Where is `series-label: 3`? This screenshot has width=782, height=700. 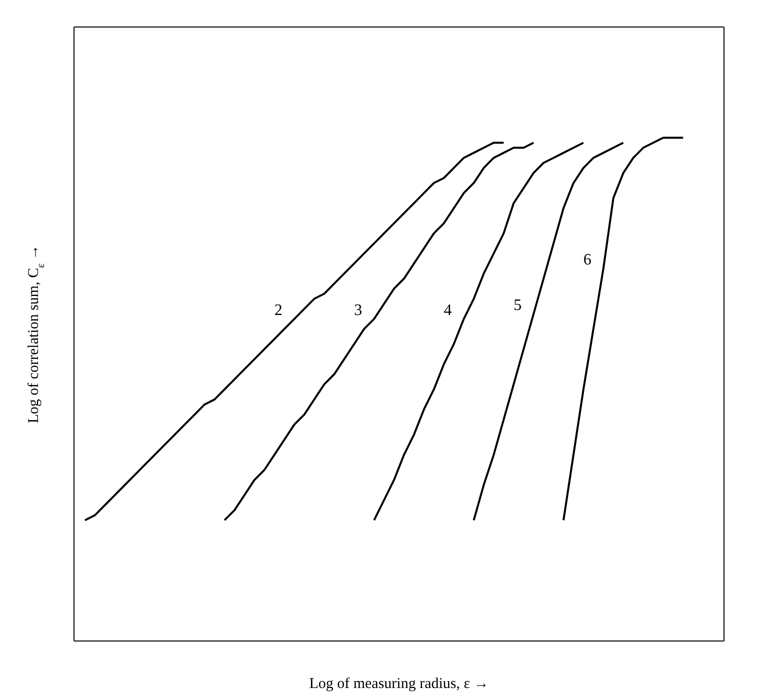 series-label: 3 is located at coordinates (358, 310).